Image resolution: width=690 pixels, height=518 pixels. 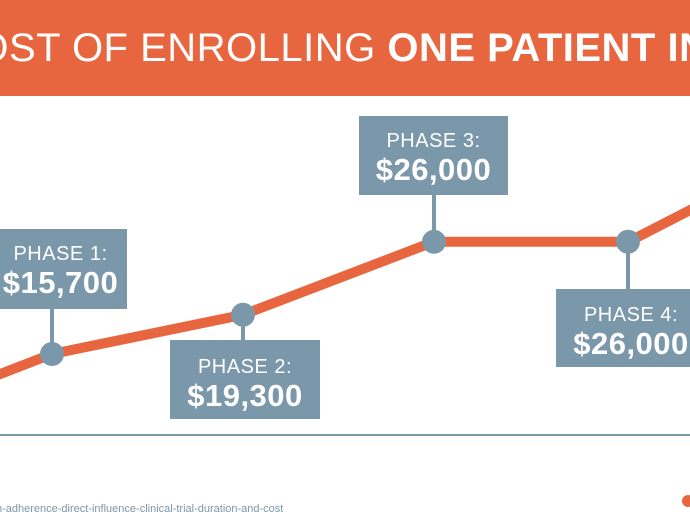 What do you see at coordinates (188, 48) in the screenshot?
I see `title-light-text: GE COST OF ENROLLING` at bounding box center [188, 48].